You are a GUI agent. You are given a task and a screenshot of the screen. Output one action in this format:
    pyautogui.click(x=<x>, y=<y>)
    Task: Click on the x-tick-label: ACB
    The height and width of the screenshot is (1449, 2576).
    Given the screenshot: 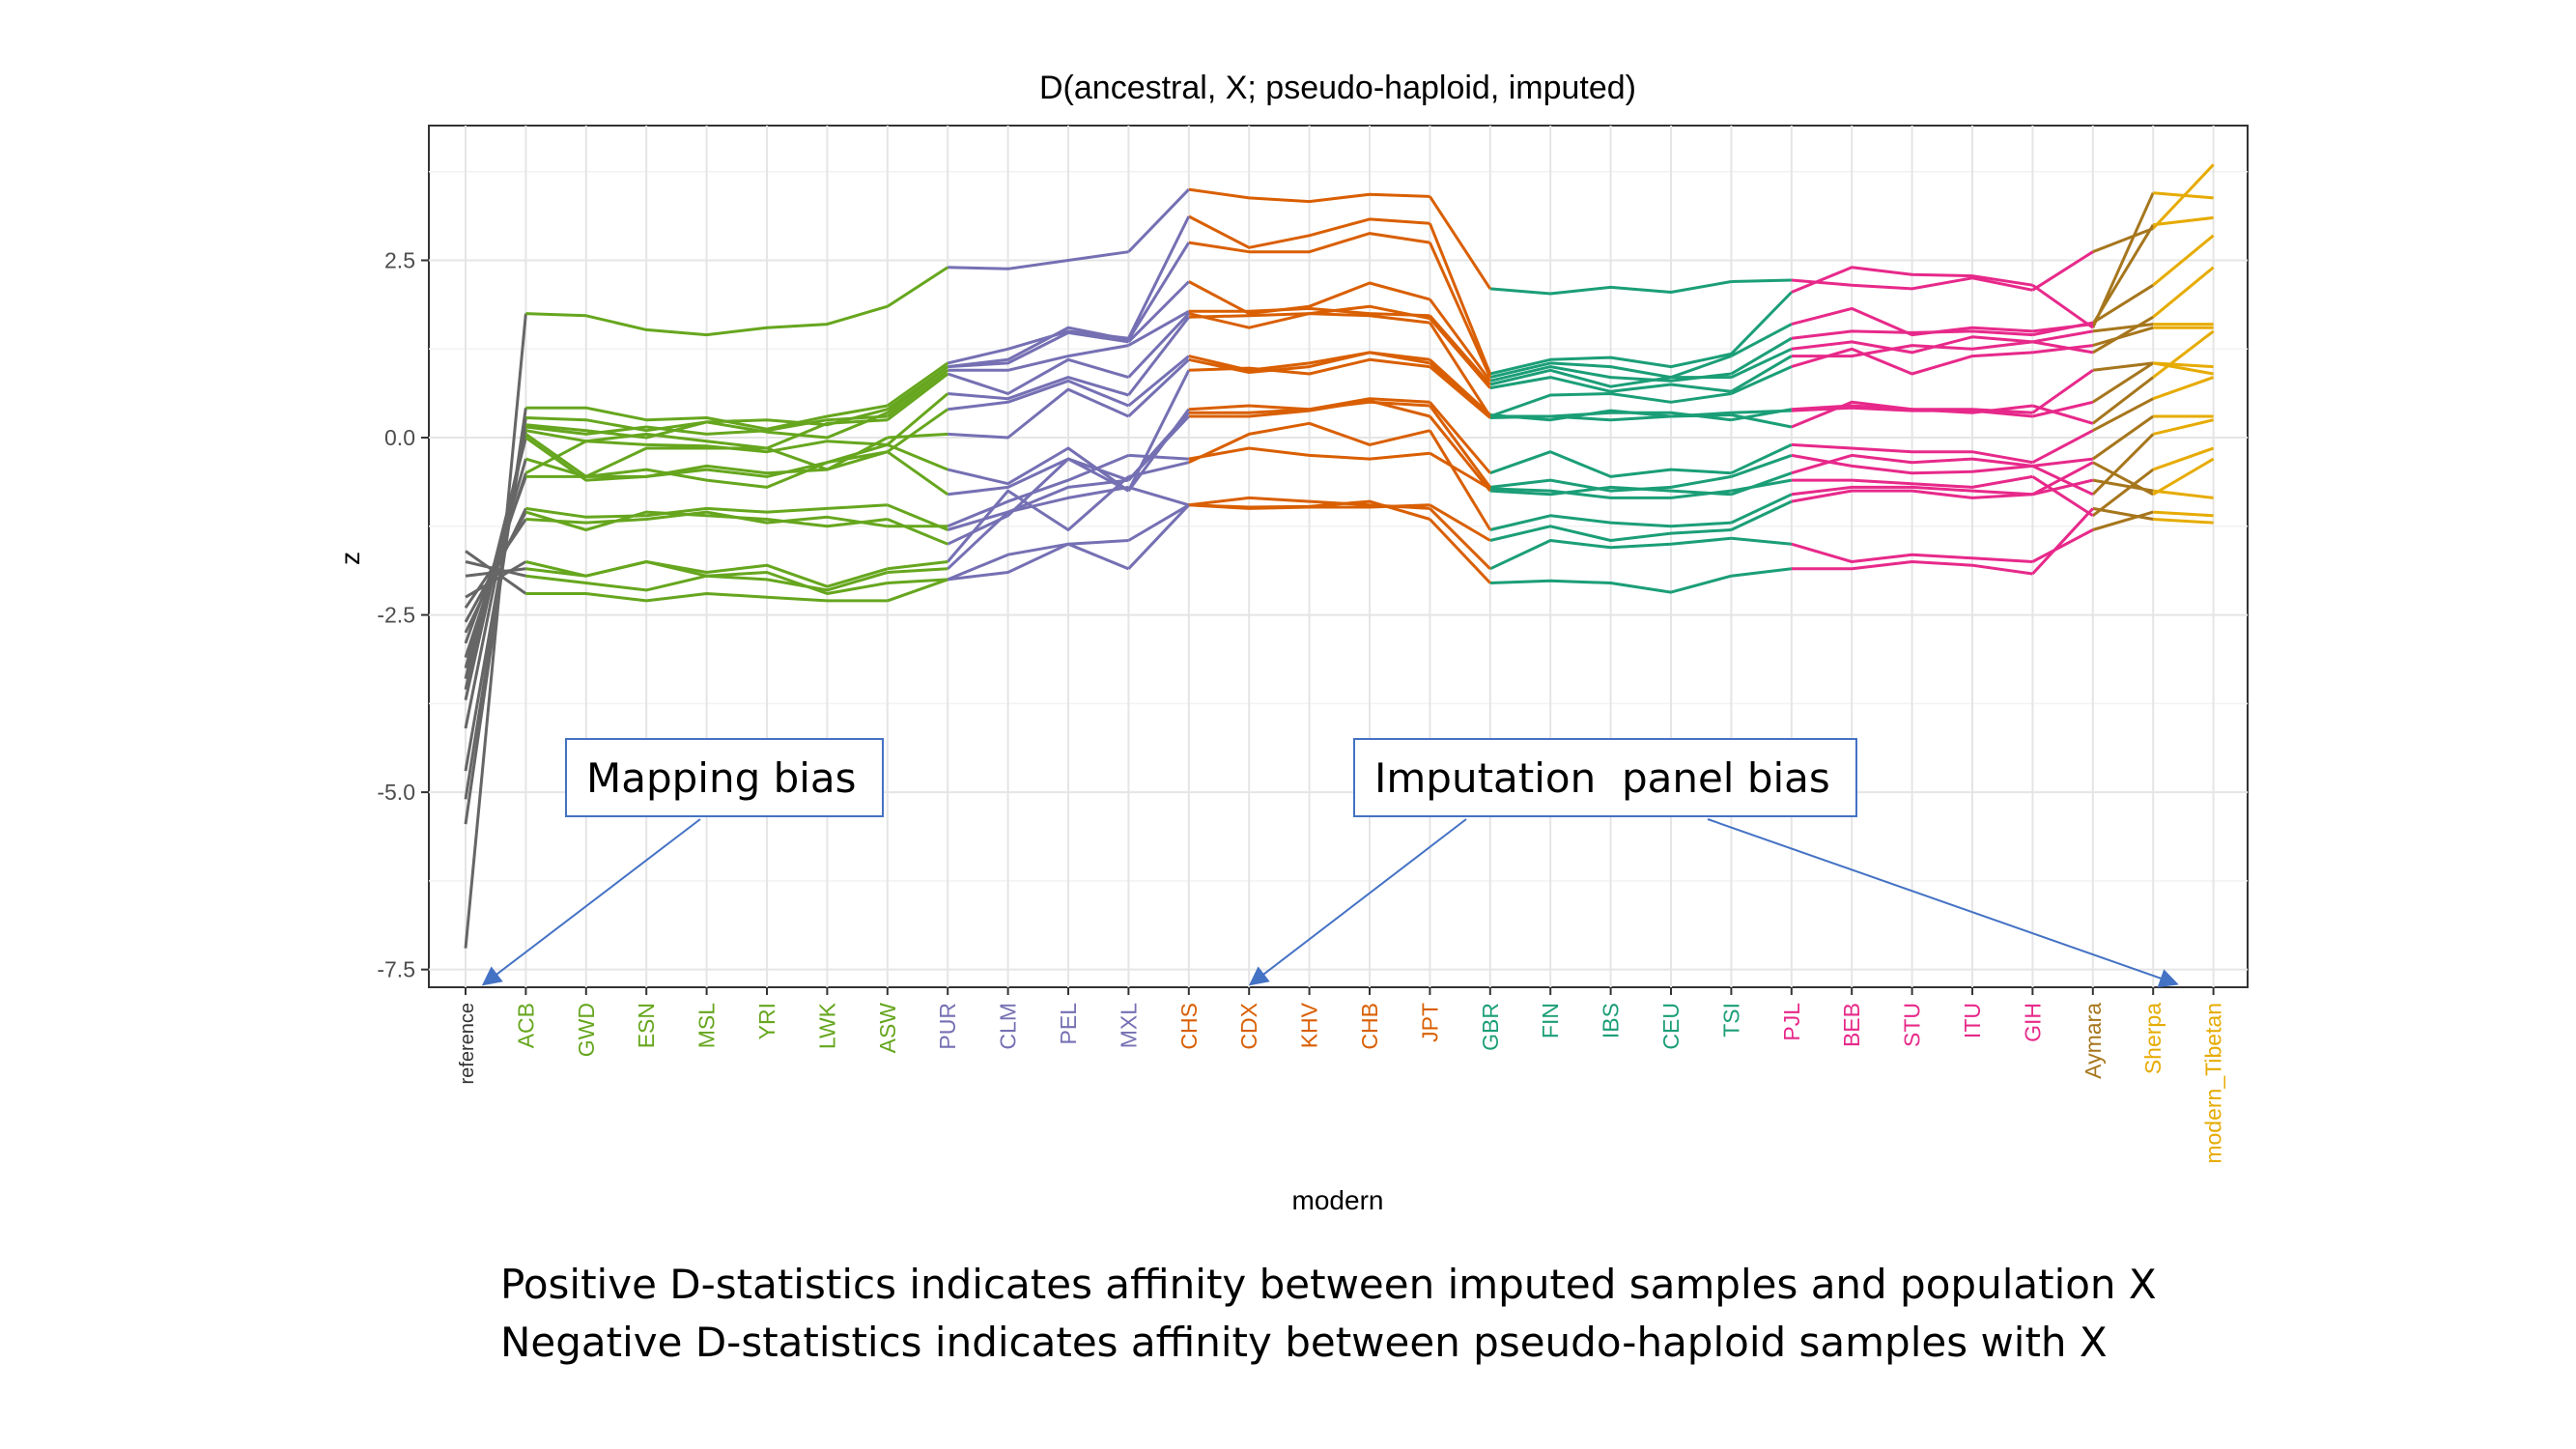 What is the action you would take?
    pyautogui.click(x=525, y=1025)
    